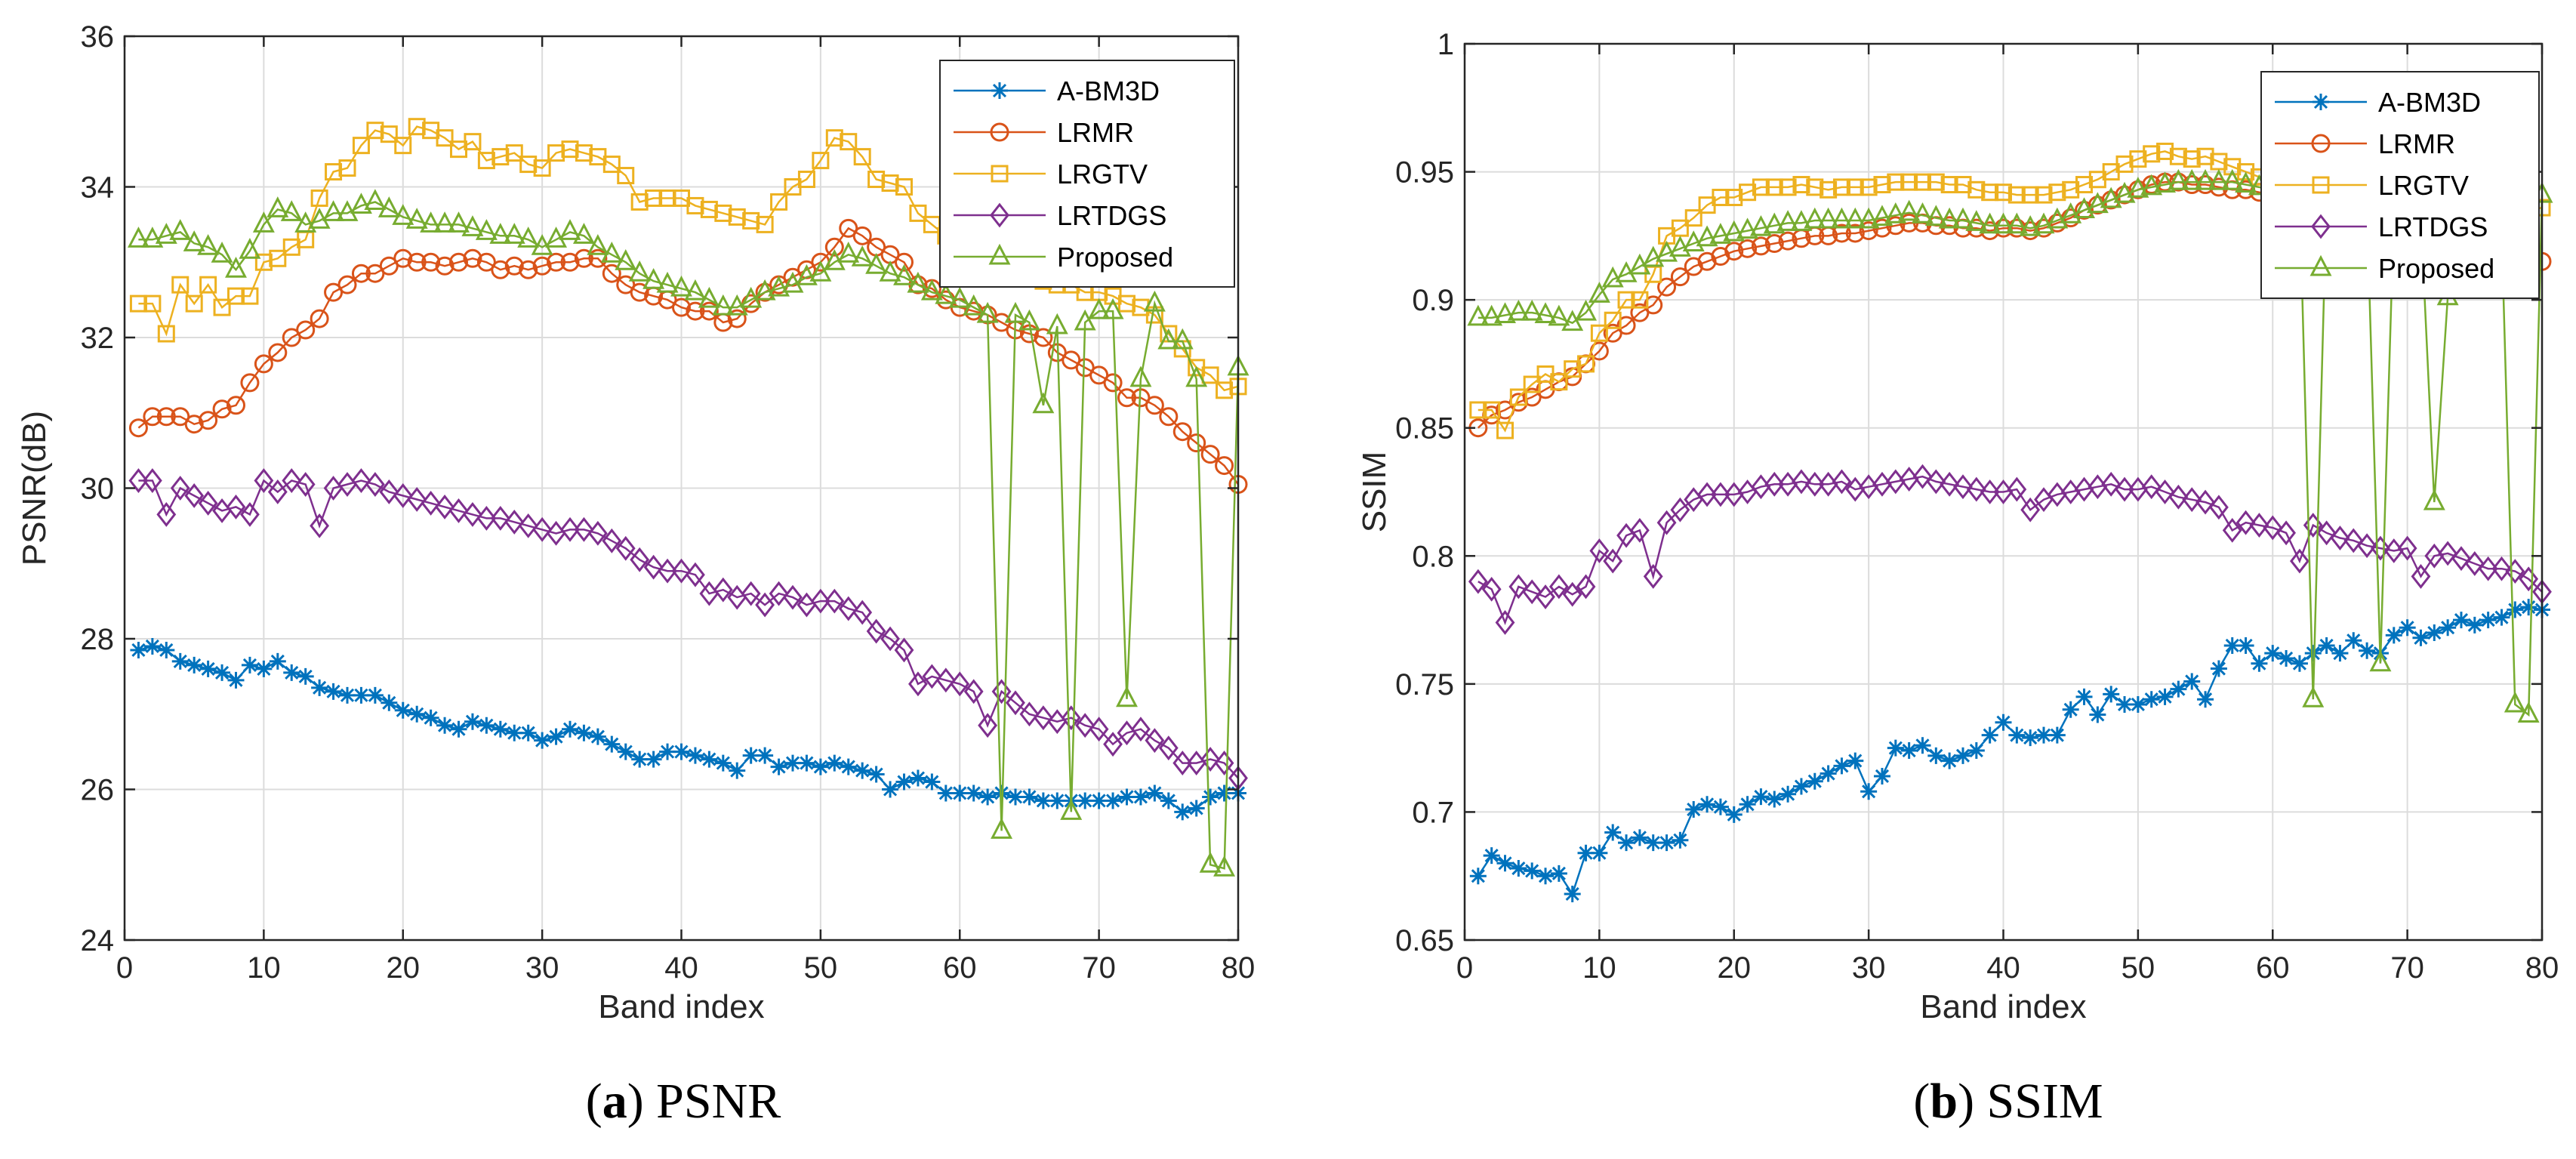 The image size is (2576, 1159). Describe the element at coordinates (2003, 968) in the screenshot. I see `chart2-x-tick-label: 40` at that location.